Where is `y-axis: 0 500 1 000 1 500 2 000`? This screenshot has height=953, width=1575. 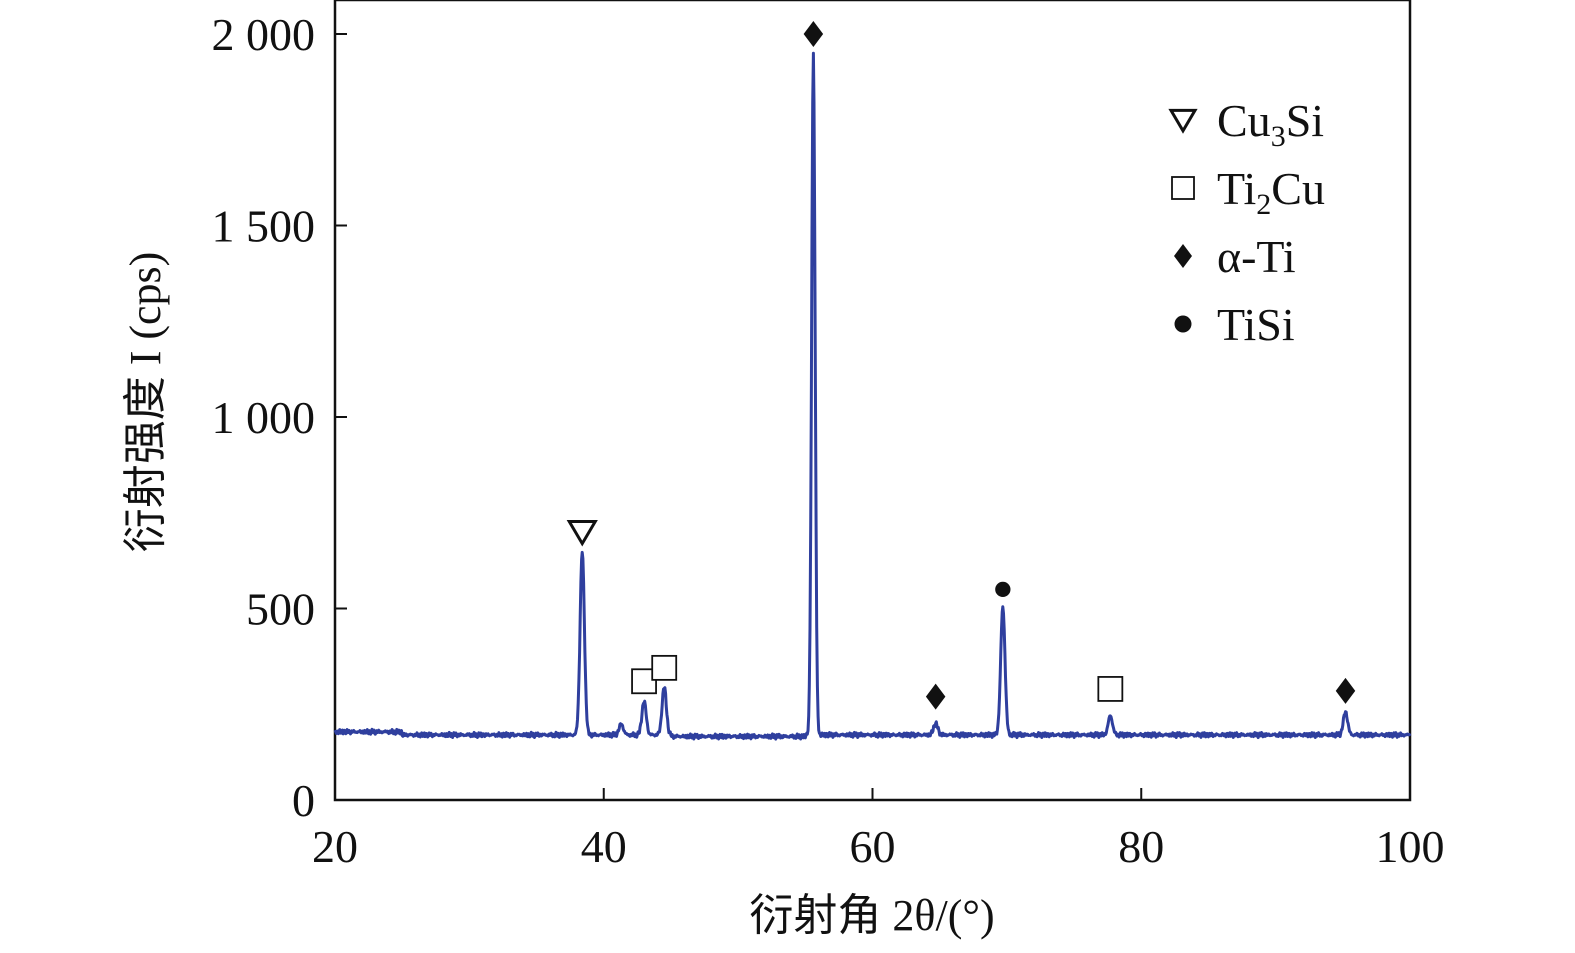 y-axis: 0 500 1 000 1 500 2 000 is located at coordinates (279, 417).